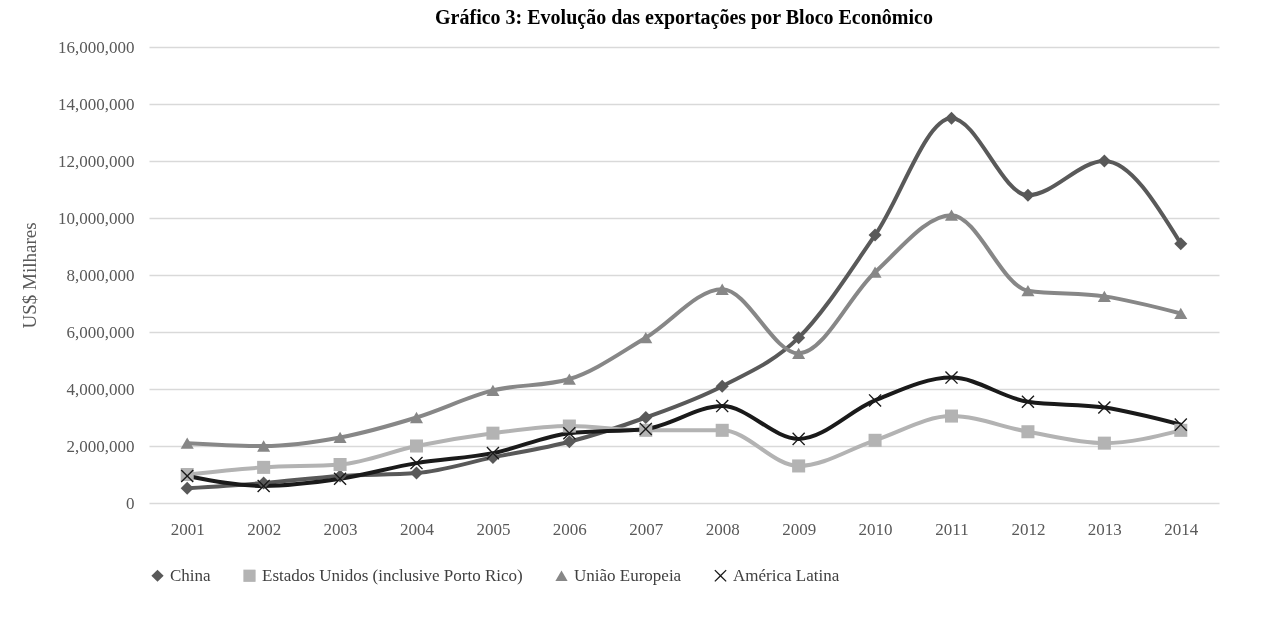 Image resolution: width=1285 pixels, height=628 pixels. I want to click on x-tick-label: 2014, so click(1181, 529).